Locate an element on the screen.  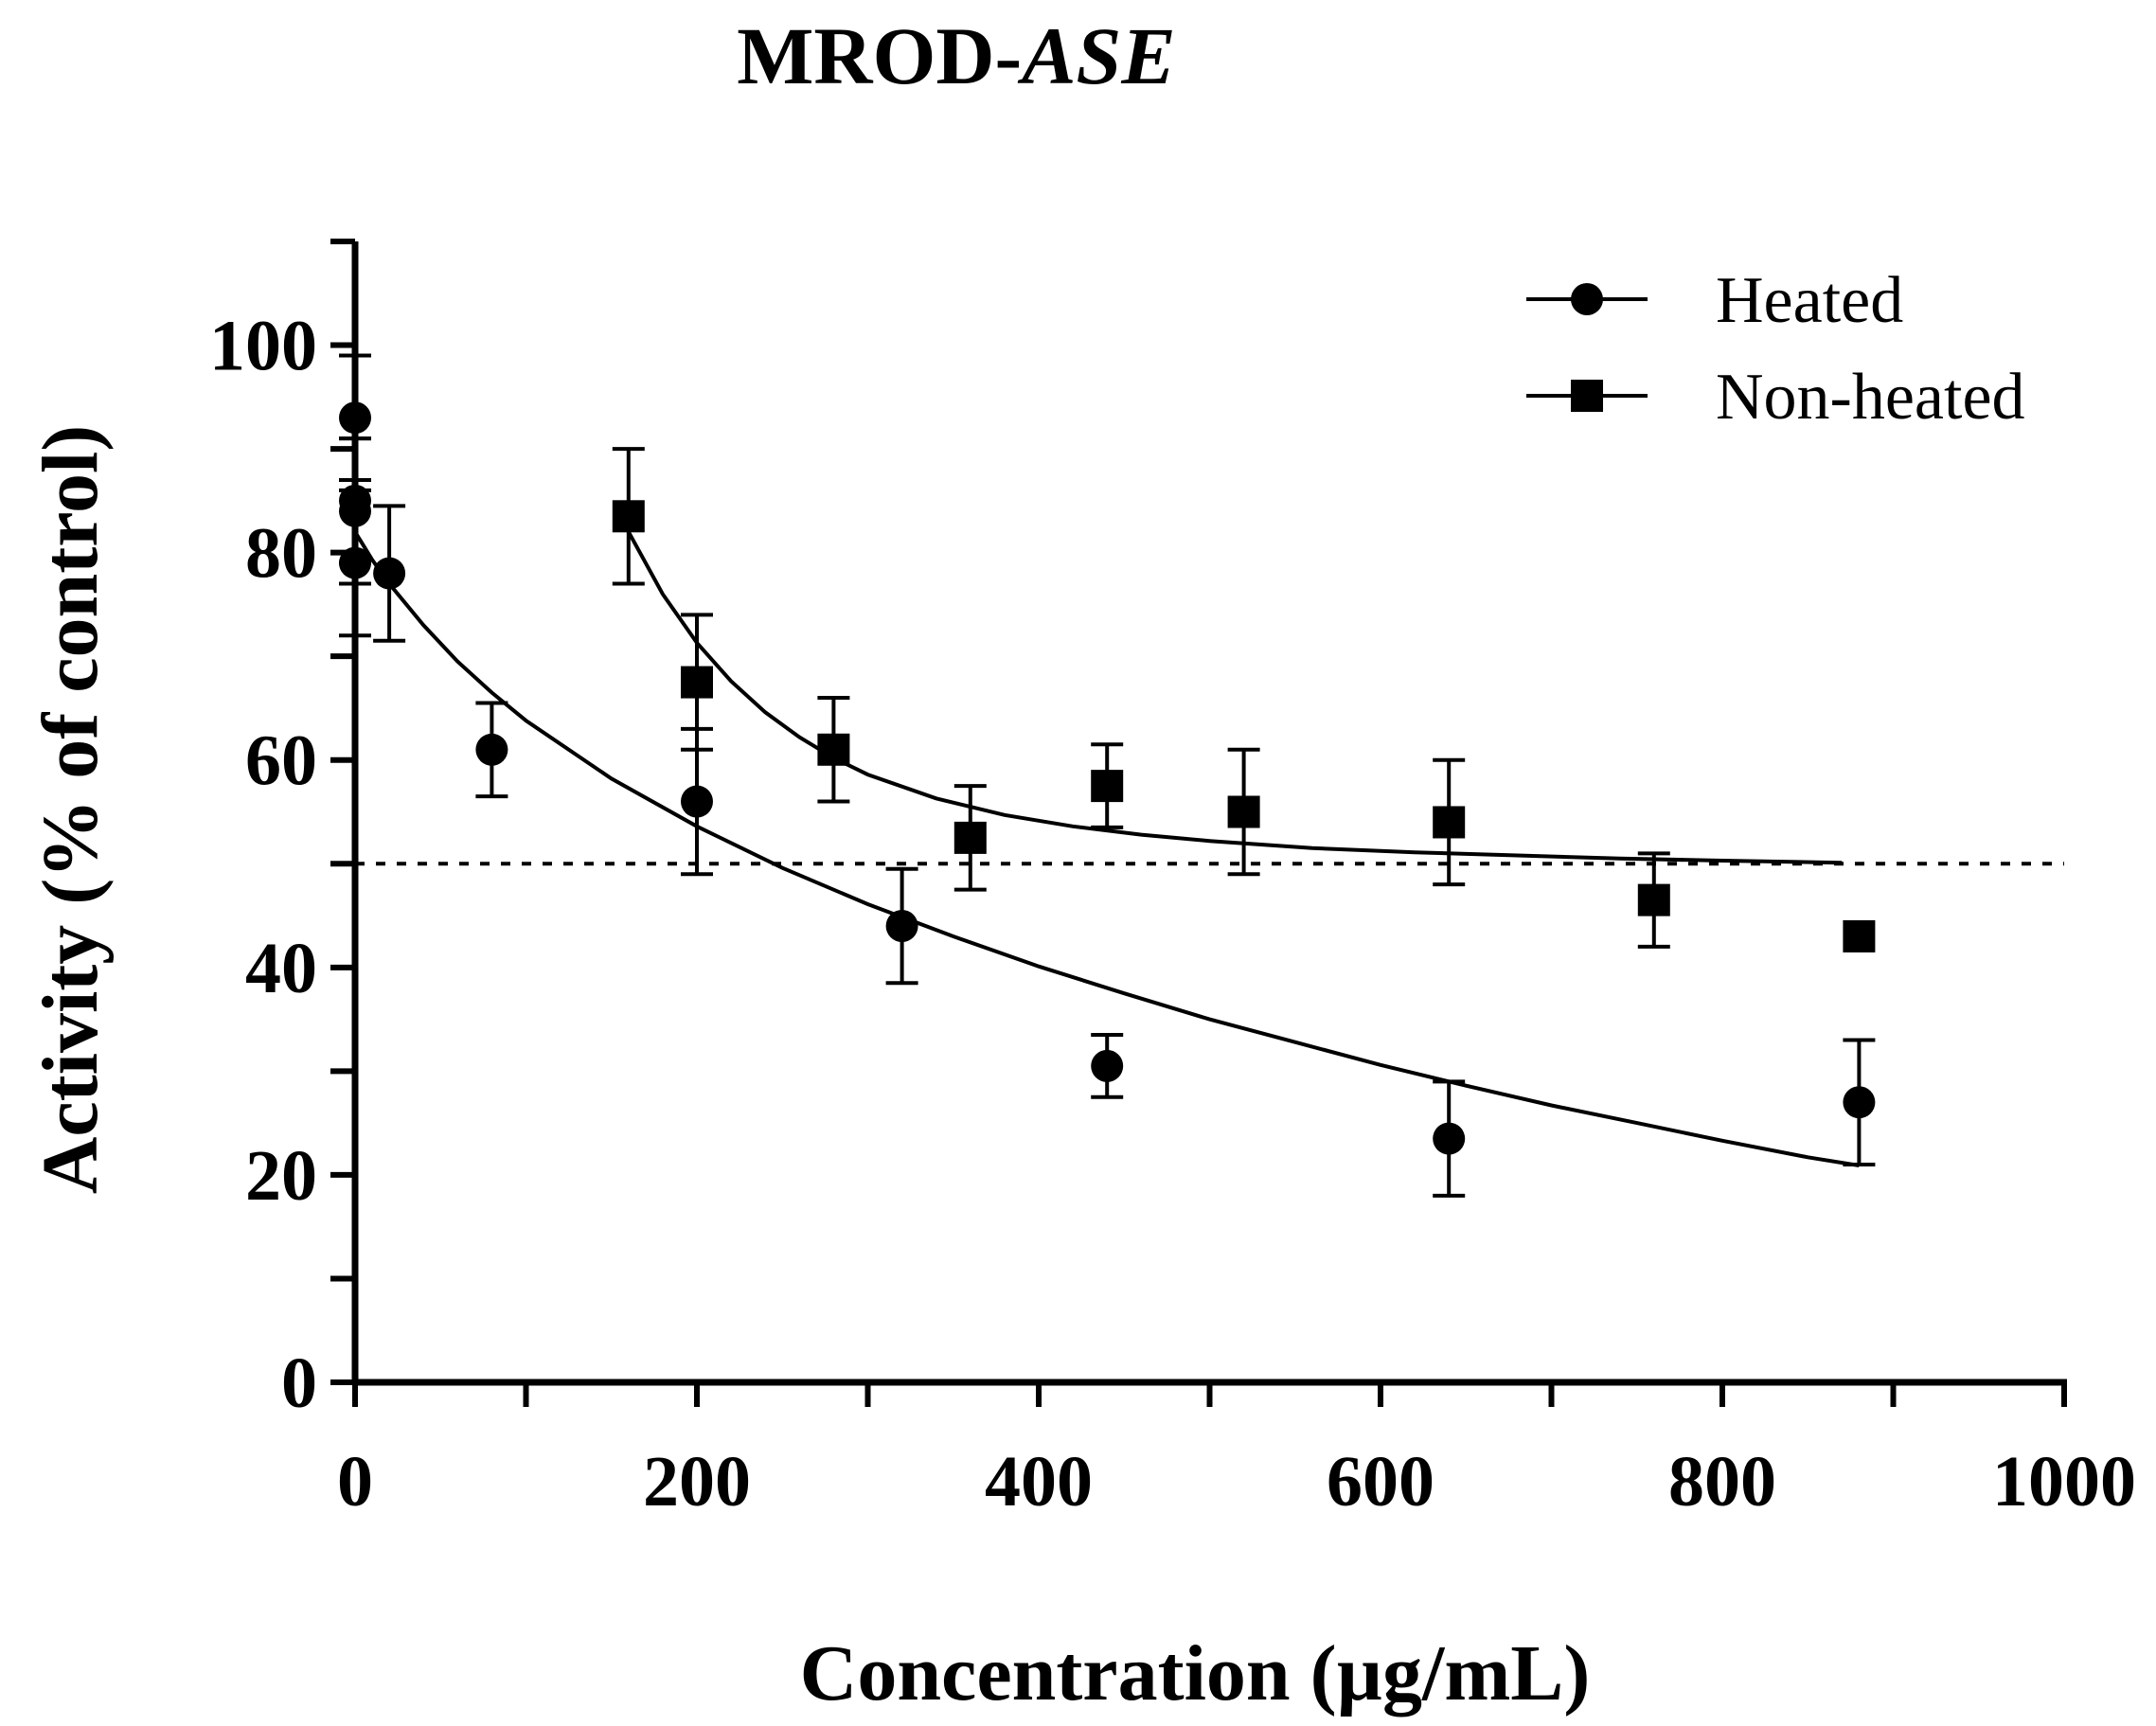
y-tick-label: 40 is located at coordinates (281, 969).